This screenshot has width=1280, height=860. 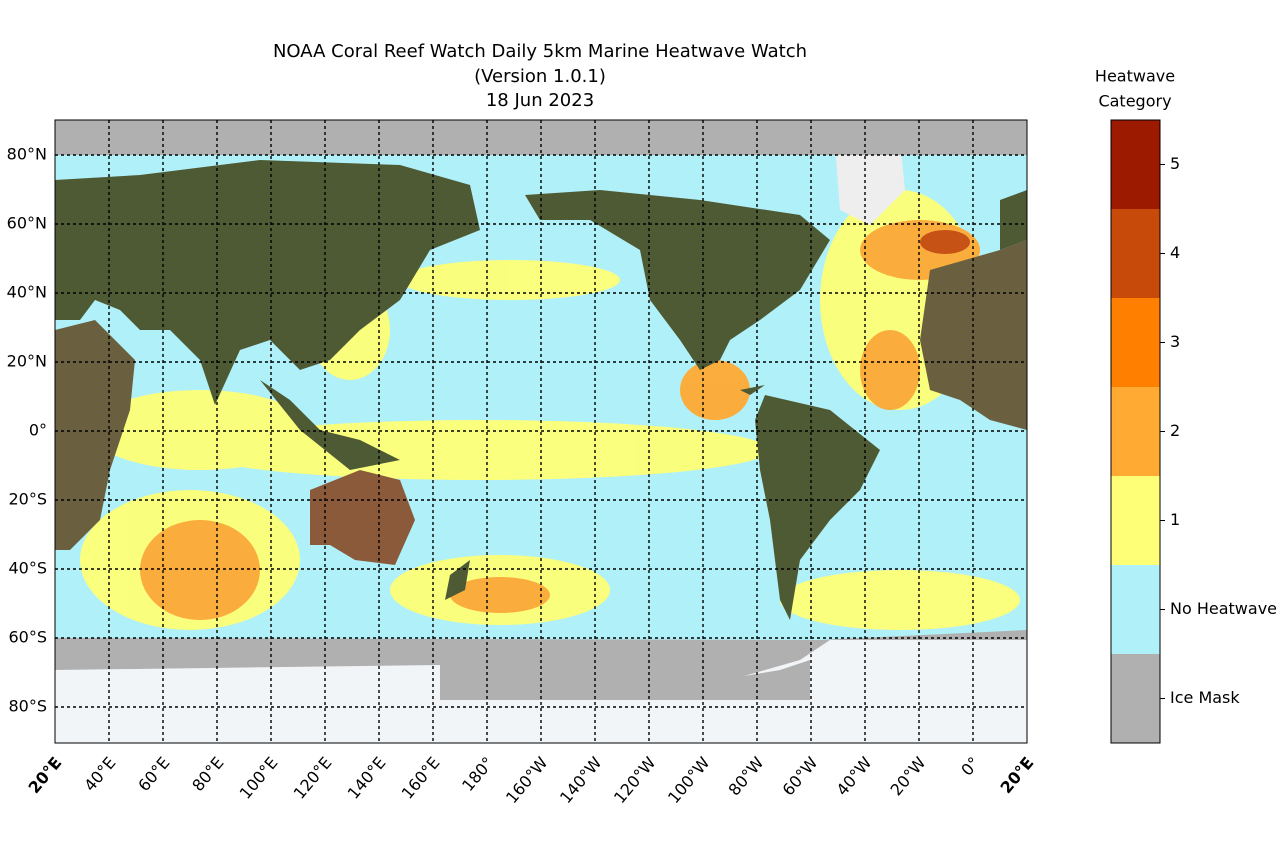 What do you see at coordinates (27, 568) in the screenshot?
I see `lat-label: 40°S` at bounding box center [27, 568].